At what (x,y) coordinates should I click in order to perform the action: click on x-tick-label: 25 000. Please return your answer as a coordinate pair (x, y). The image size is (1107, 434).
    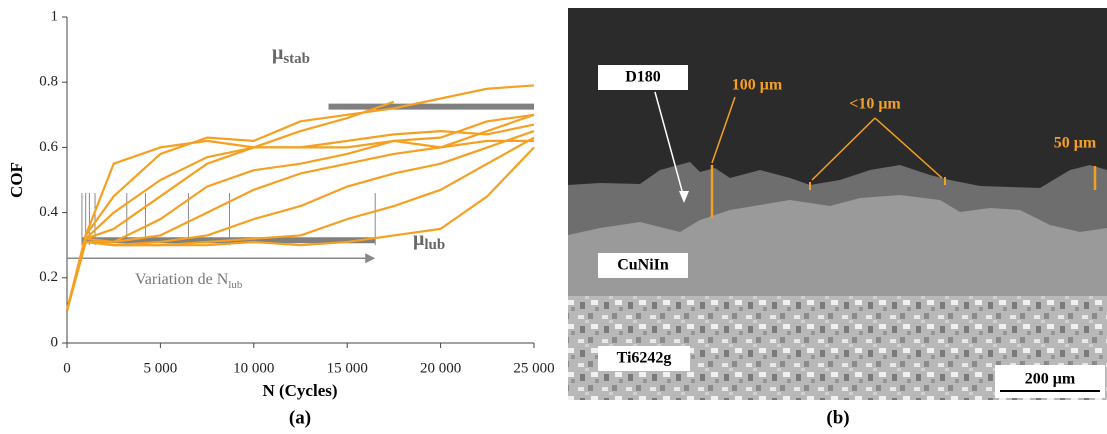
    Looking at the image, I should click on (533, 368).